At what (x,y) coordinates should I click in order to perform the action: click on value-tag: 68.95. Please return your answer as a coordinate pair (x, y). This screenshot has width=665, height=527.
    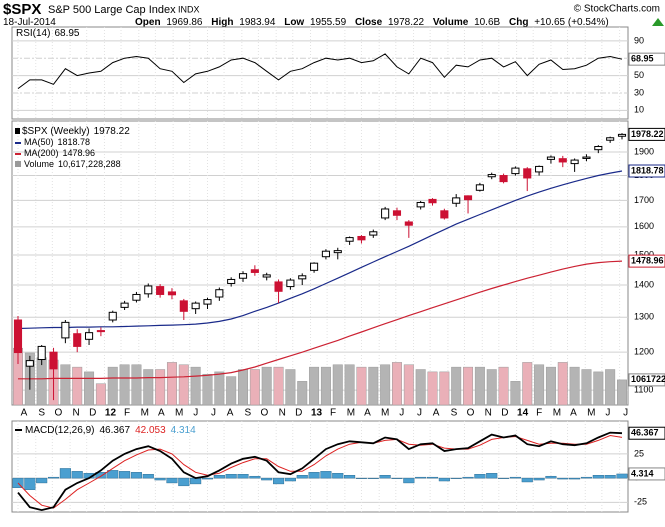
    Looking at the image, I should click on (646, 59).